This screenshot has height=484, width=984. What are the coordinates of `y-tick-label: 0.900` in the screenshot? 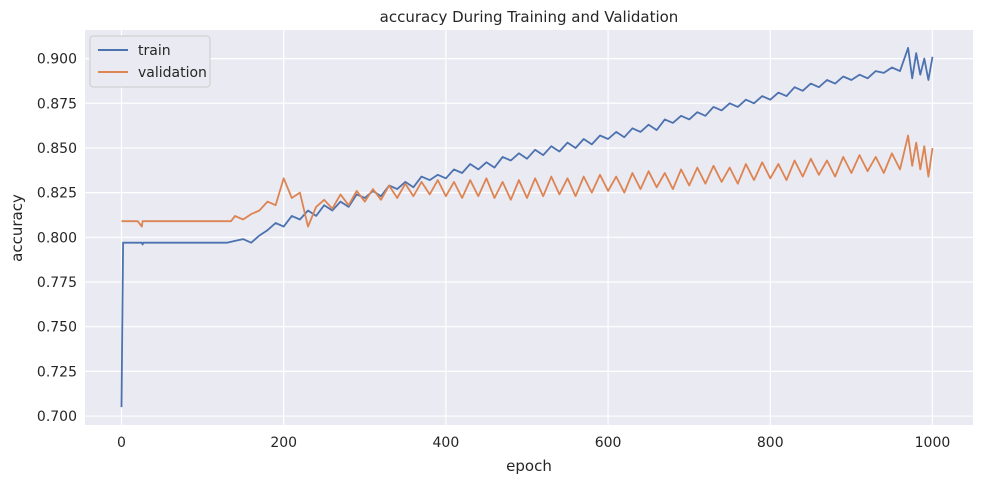 It's located at (57, 60).